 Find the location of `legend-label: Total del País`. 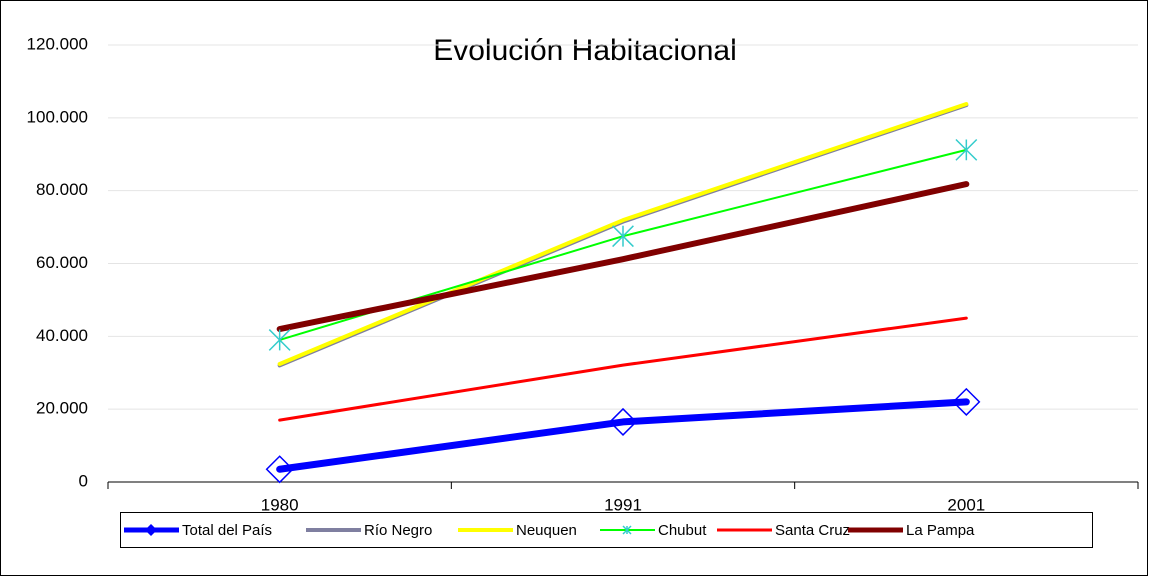

legend-label: Total del País is located at coordinates (227, 530).